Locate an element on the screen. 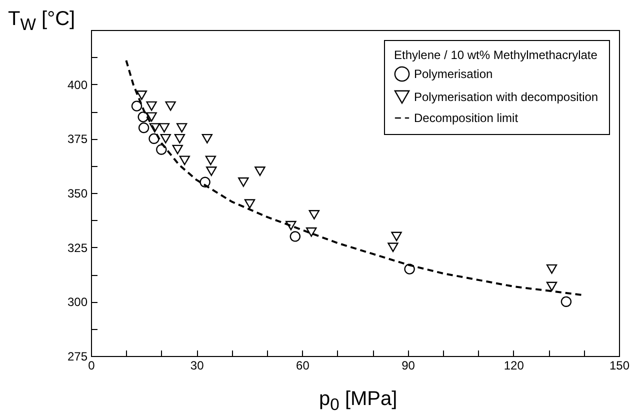 This screenshot has height=420, width=632. y-tick-label: 275 is located at coordinates (77, 357).